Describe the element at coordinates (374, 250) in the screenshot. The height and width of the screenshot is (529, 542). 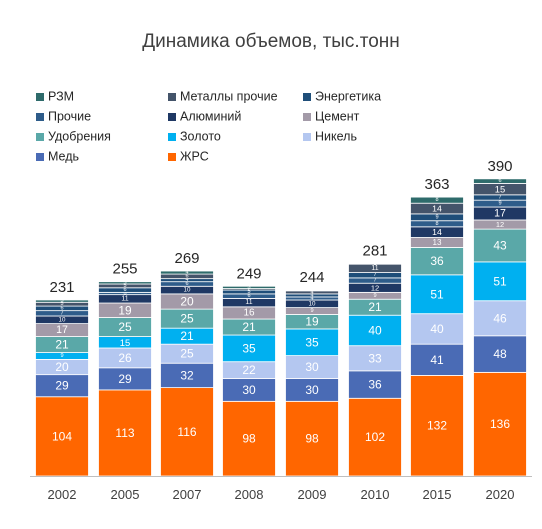
I see `total-label-2010: 281` at that location.